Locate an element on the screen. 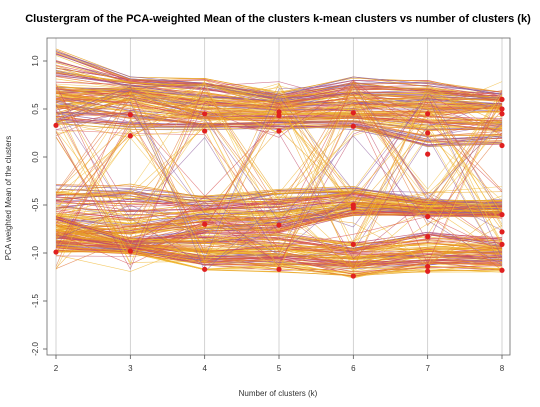 This screenshot has height=407, width=540. y-tick-label-6: 1.0 is located at coordinates (35, 61).